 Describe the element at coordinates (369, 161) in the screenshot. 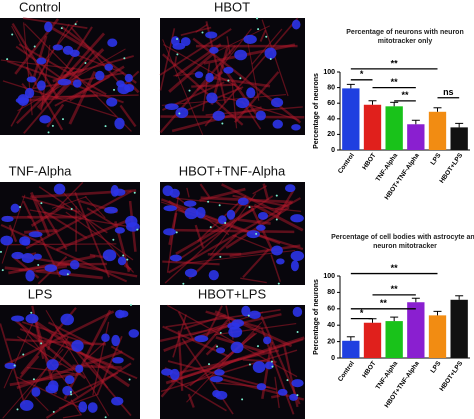

I see `x-tick-label: HBOT` at that location.